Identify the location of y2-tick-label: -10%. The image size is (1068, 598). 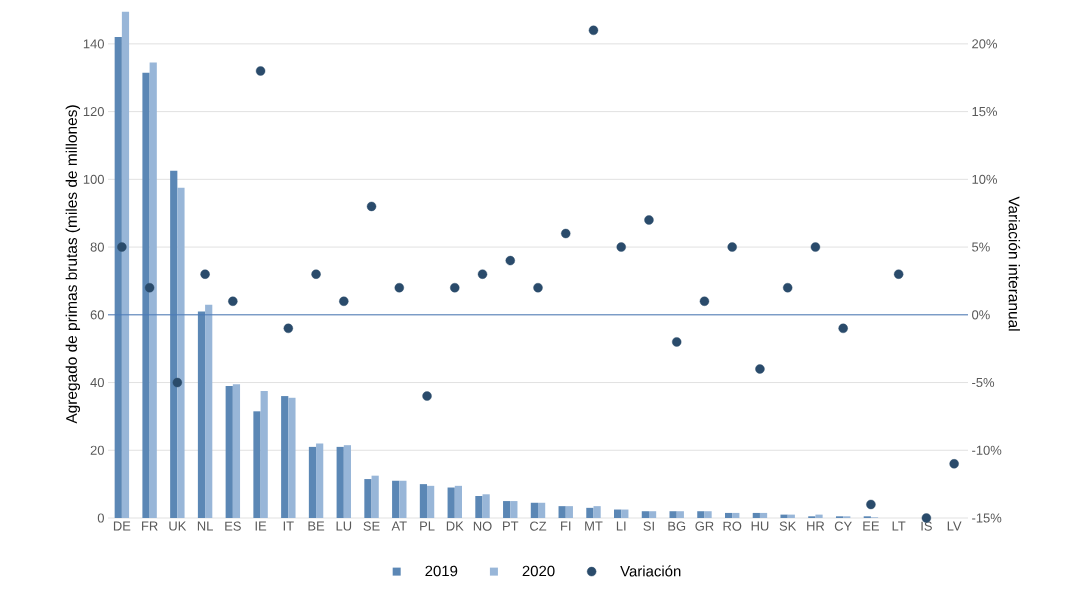
(987, 450).